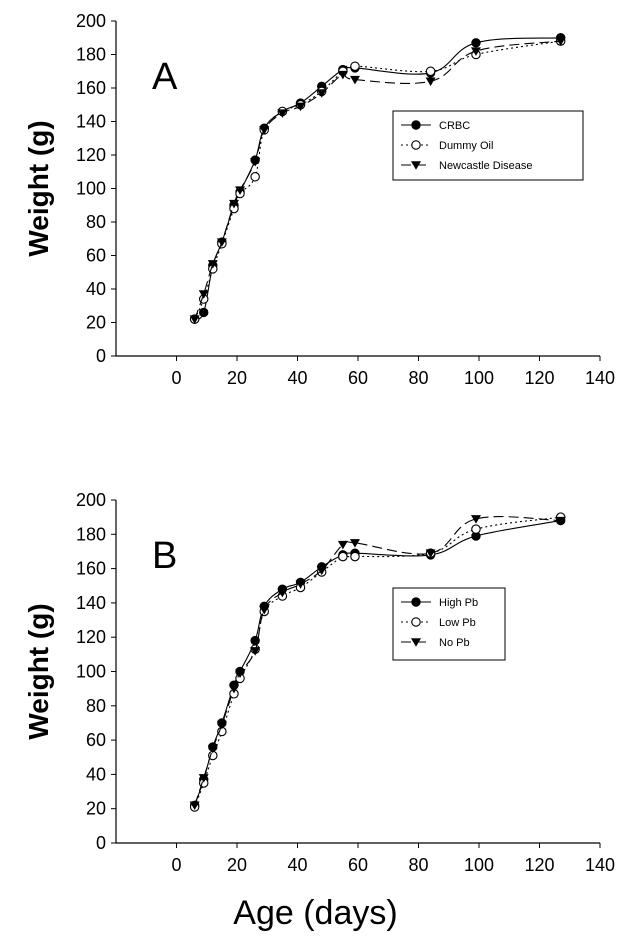 The height and width of the screenshot is (937, 631). What do you see at coordinates (164, 556) in the screenshot?
I see `panel-label: B` at bounding box center [164, 556].